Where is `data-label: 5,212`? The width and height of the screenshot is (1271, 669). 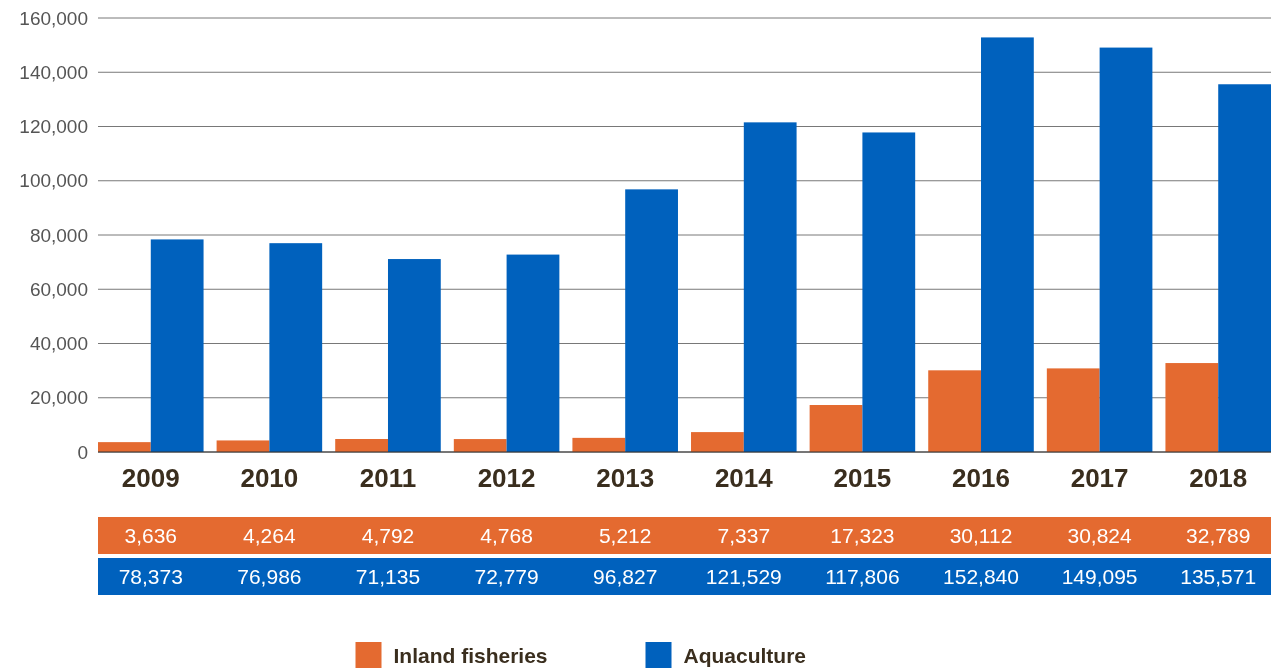
data-label: 5,212 is located at coordinates (625, 535).